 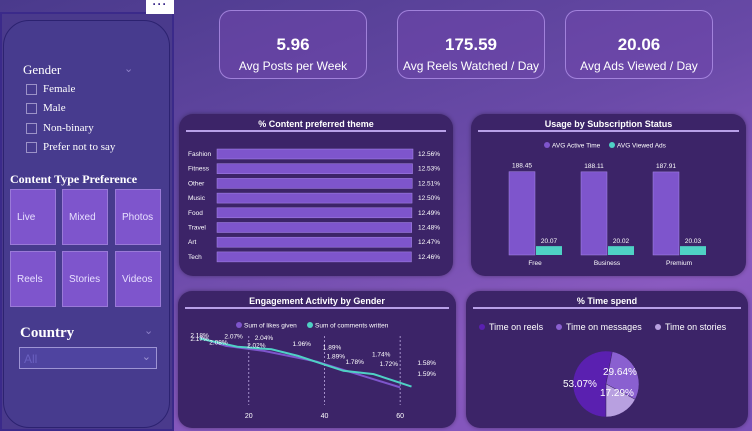 I want to click on data-label: 12.50%, so click(x=429, y=198).